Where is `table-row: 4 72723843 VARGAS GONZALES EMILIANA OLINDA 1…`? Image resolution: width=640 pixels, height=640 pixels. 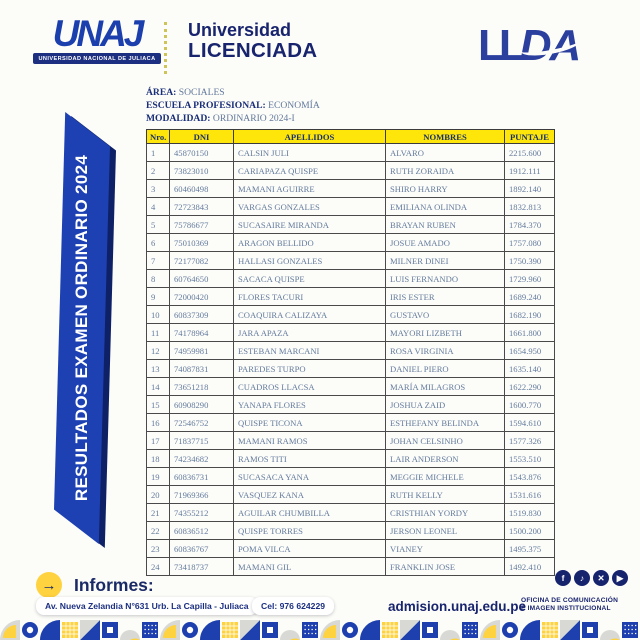 table-row: 4 72723843 VARGAS GONZALES EMILIANA OLINDA 1… is located at coordinates (350, 206).